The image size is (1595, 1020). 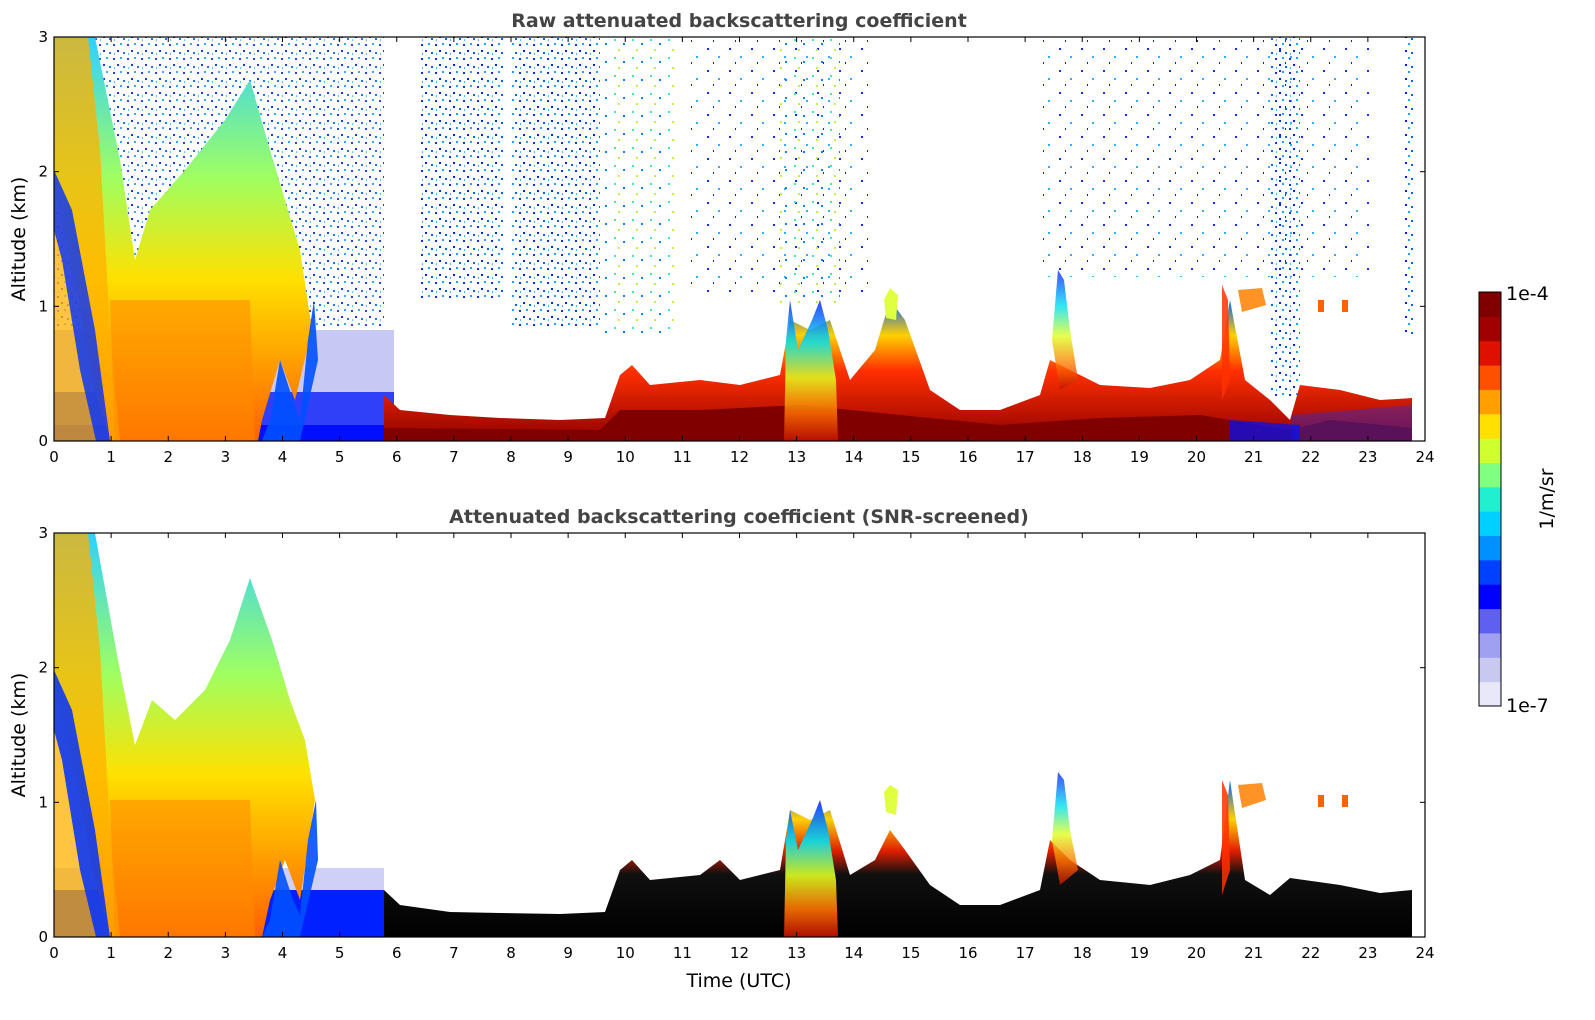 I want to click on raw-plume-edge-left, so click(x=82, y=305).